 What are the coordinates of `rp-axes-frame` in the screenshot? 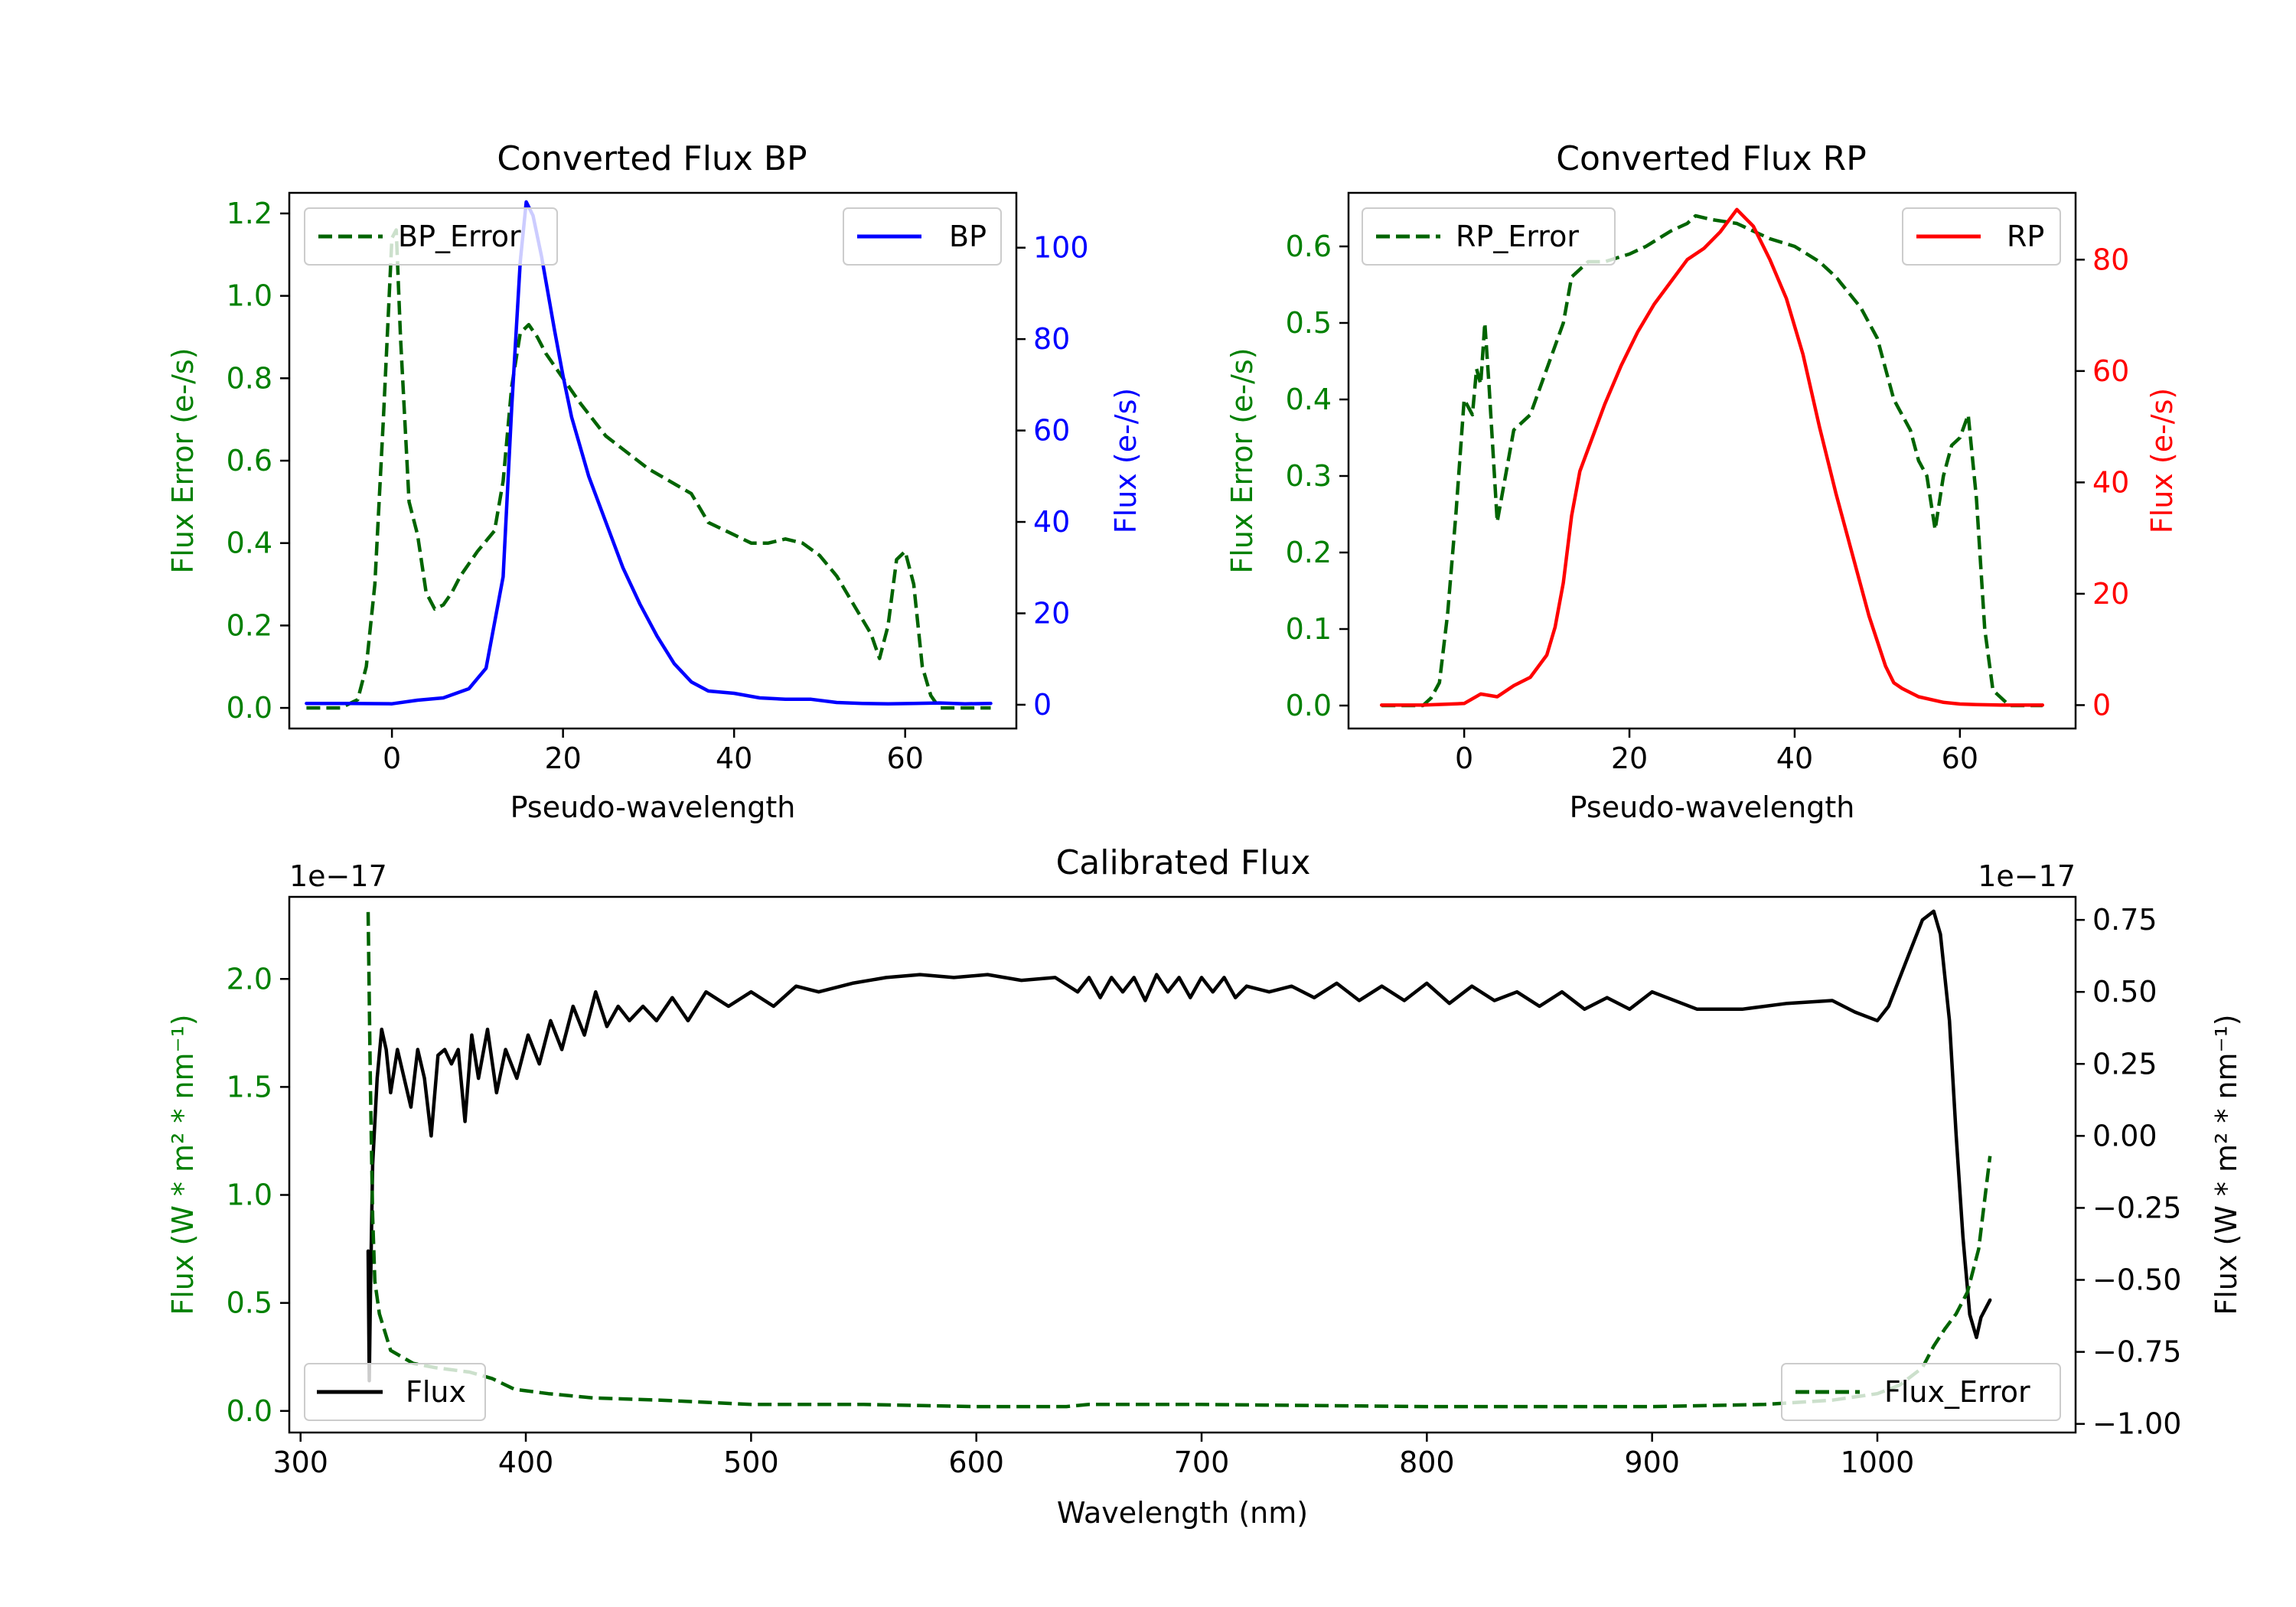 It's located at (1712, 460).